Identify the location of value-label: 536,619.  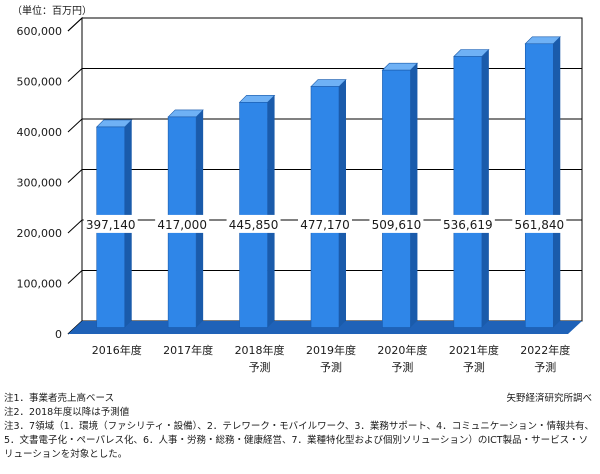
(468, 225).